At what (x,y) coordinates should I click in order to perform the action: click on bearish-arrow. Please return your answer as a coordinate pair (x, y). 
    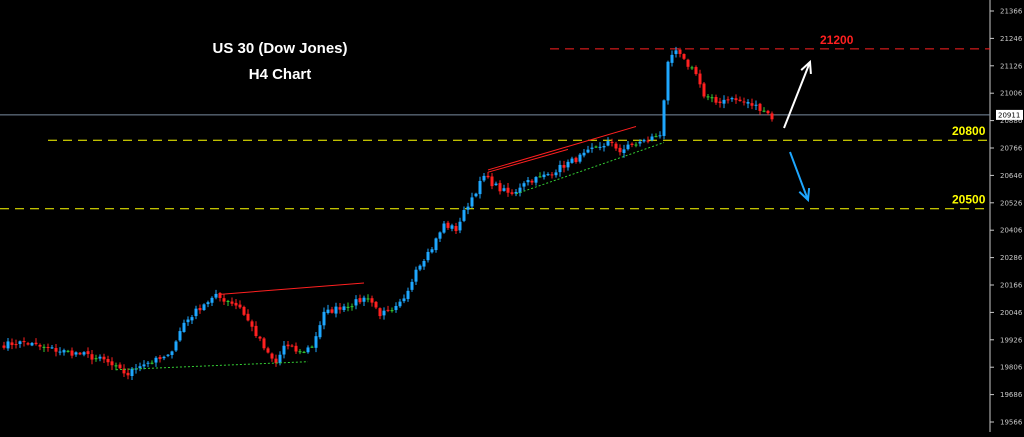
    Looking at the image, I should click on (800, 177).